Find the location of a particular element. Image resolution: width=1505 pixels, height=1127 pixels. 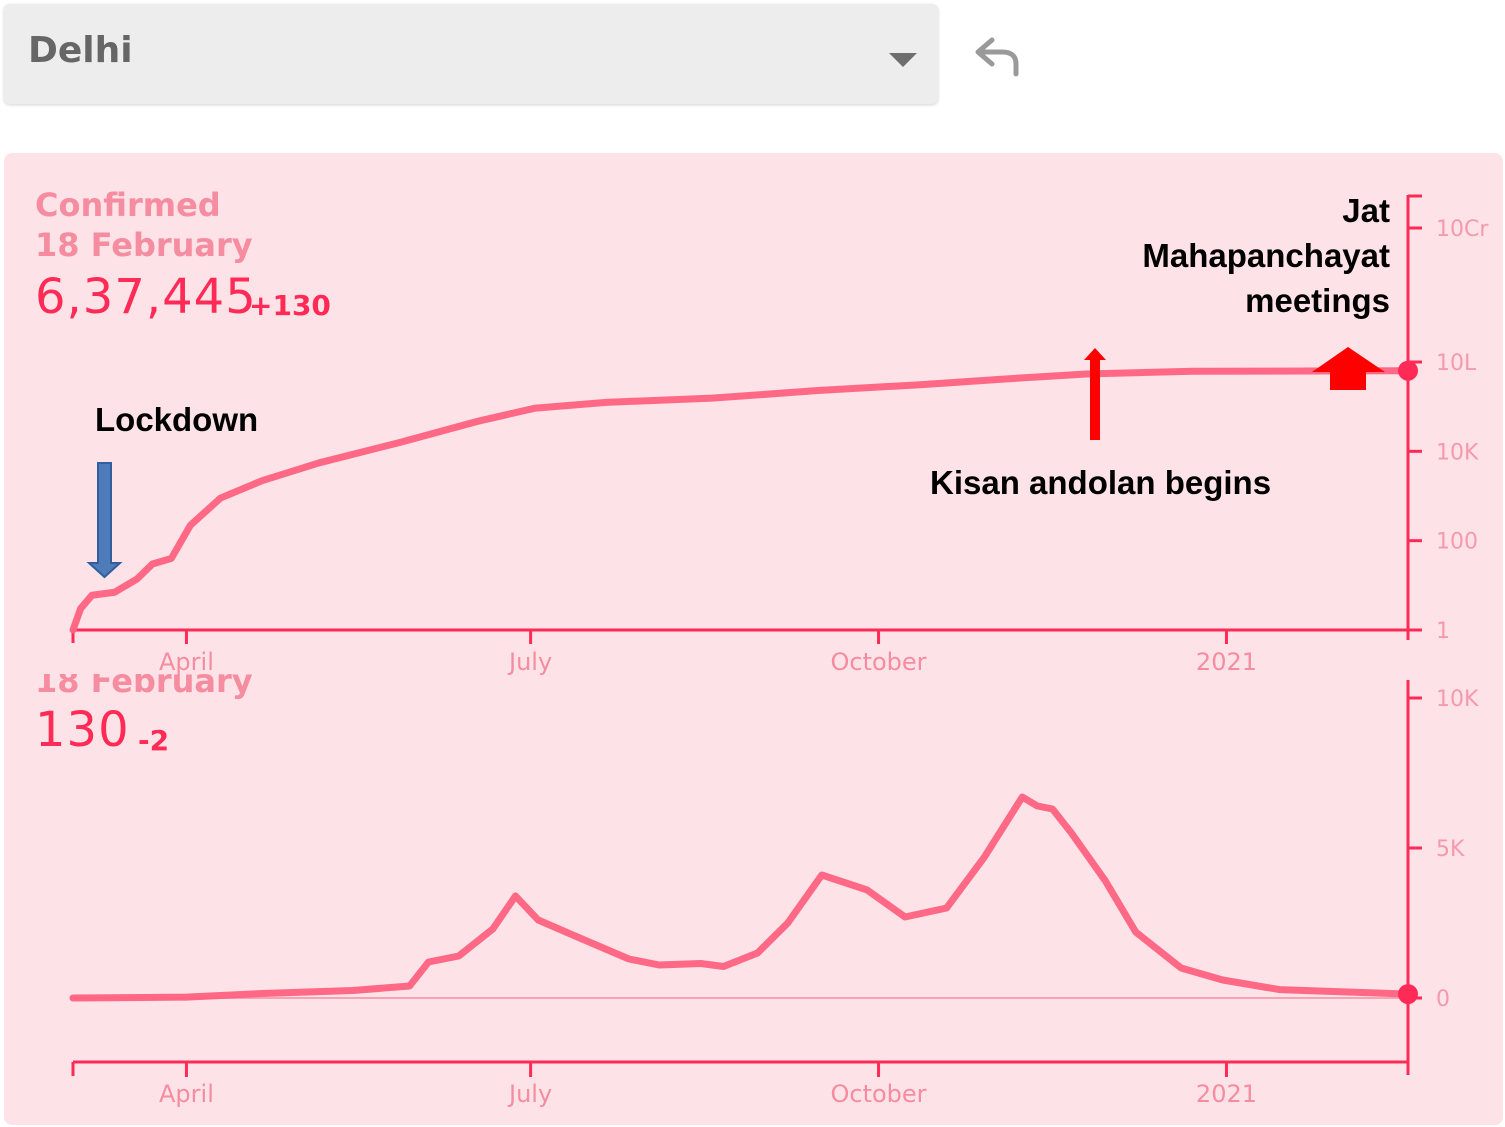

chart2-y-tick-label: 0 is located at coordinates (1443, 999).